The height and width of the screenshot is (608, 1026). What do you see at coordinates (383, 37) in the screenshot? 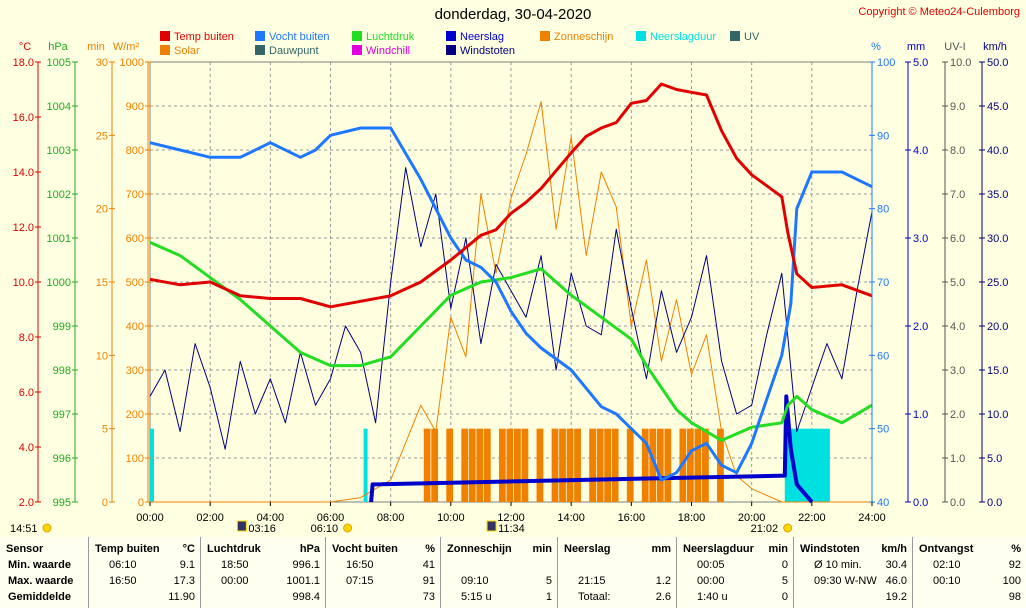
I see `legend-item: Luchtdruk` at bounding box center [383, 37].